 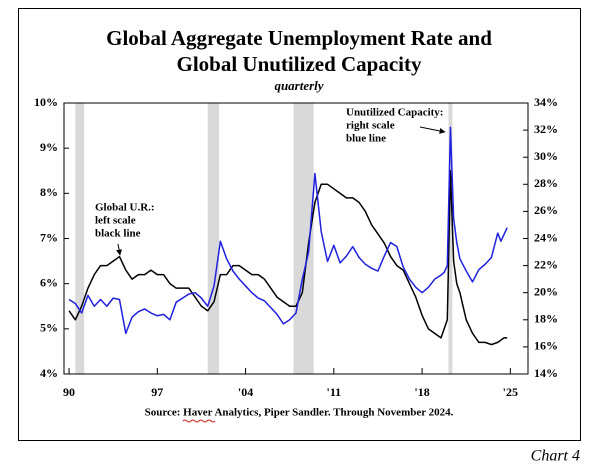 What do you see at coordinates (546, 291) in the screenshot?
I see `y2-tick-label: 20%` at bounding box center [546, 291].